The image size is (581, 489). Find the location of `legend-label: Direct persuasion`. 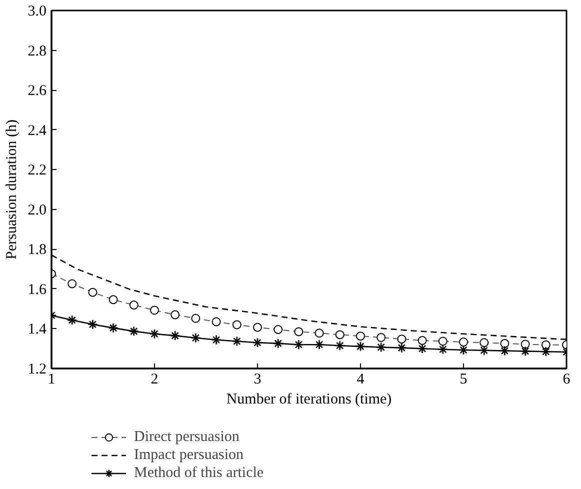

legend-label: Direct persuasion is located at coordinates (187, 437).